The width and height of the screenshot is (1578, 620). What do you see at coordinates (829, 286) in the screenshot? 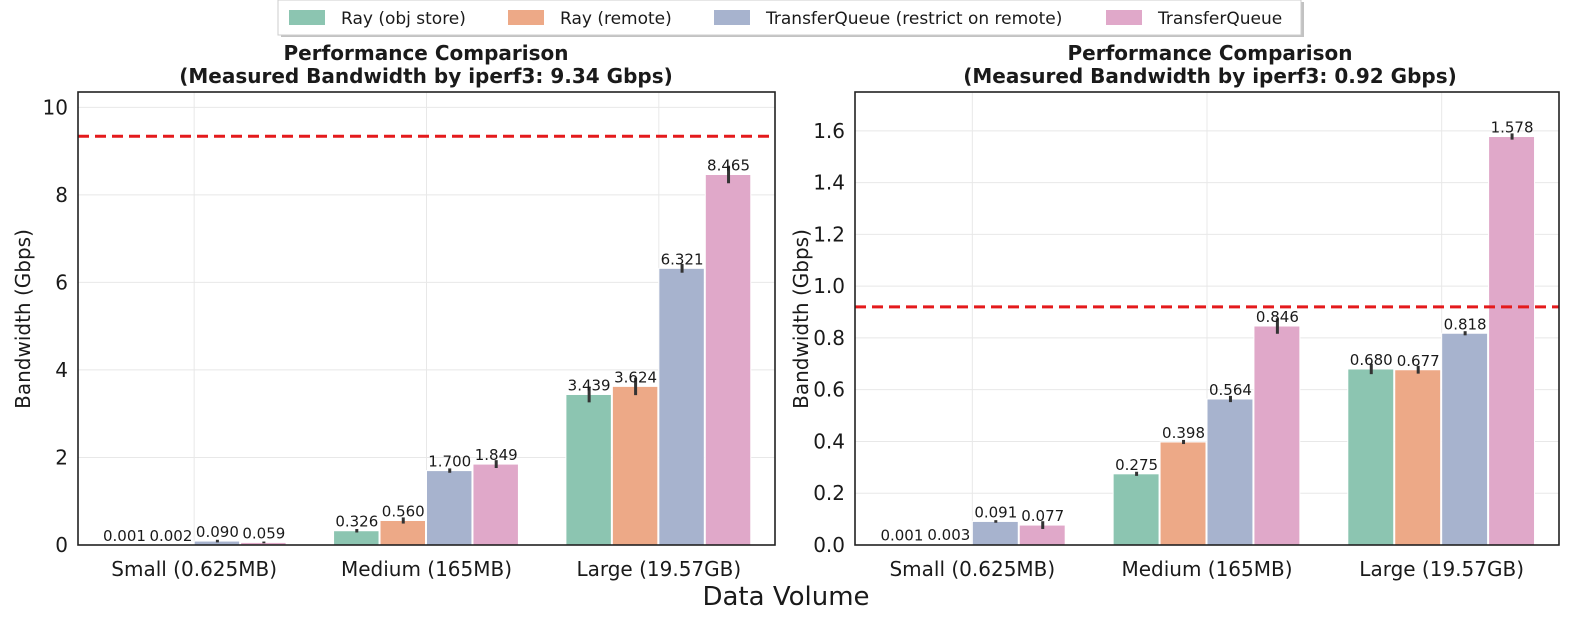
I see `chart-right-y-tick-label: 1.0` at bounding box center [829, 286].